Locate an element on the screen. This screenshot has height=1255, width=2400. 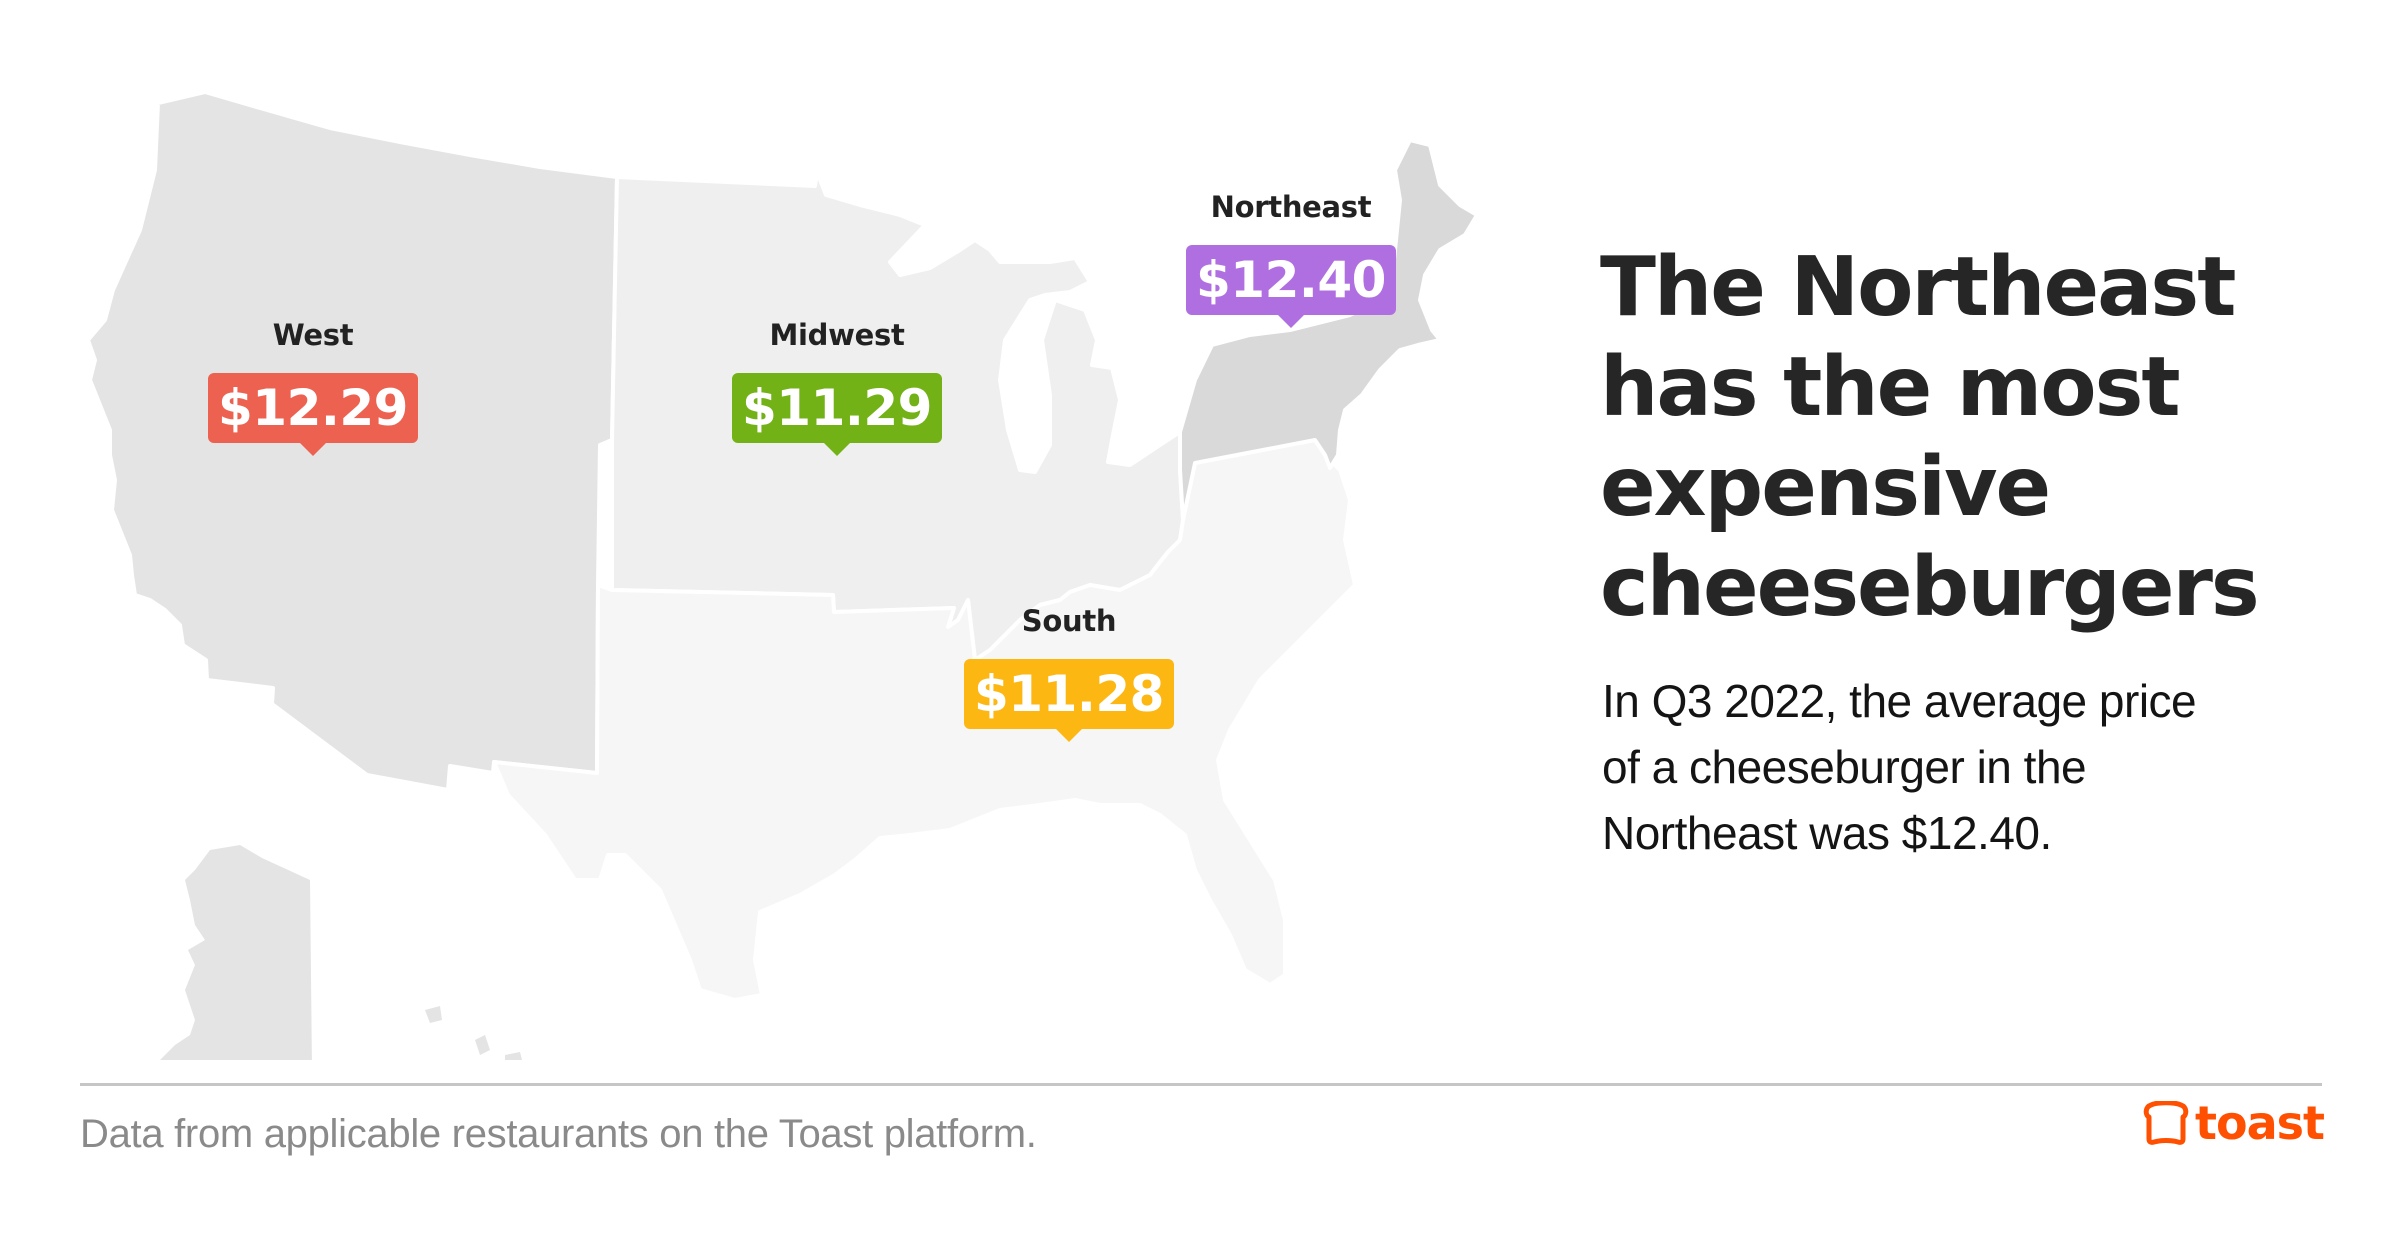
west-price-badge: $12.29 is located at coordinates (313, 414).